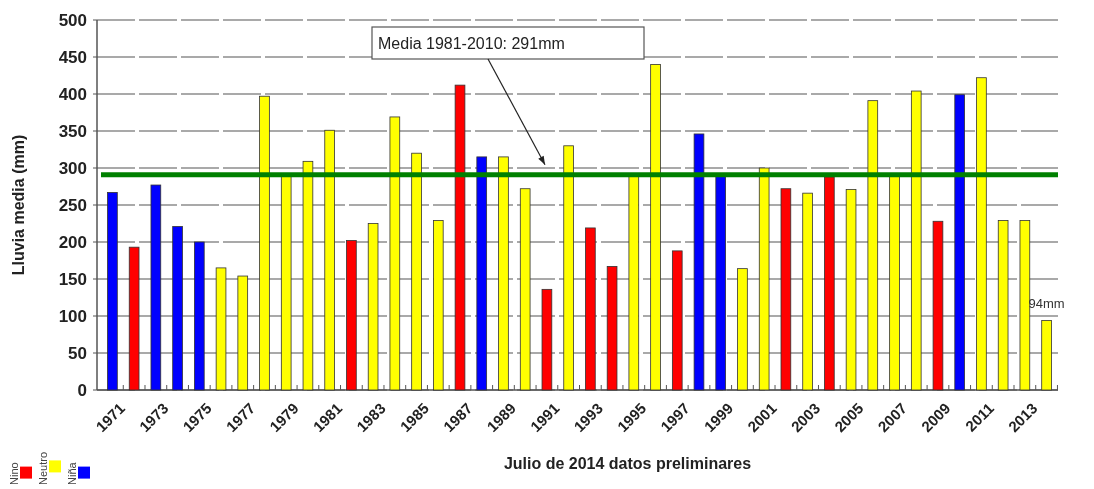  Describe the element at coordinates (72, 57) in the screenshot. I see `y-tick-label: 450` at that location.